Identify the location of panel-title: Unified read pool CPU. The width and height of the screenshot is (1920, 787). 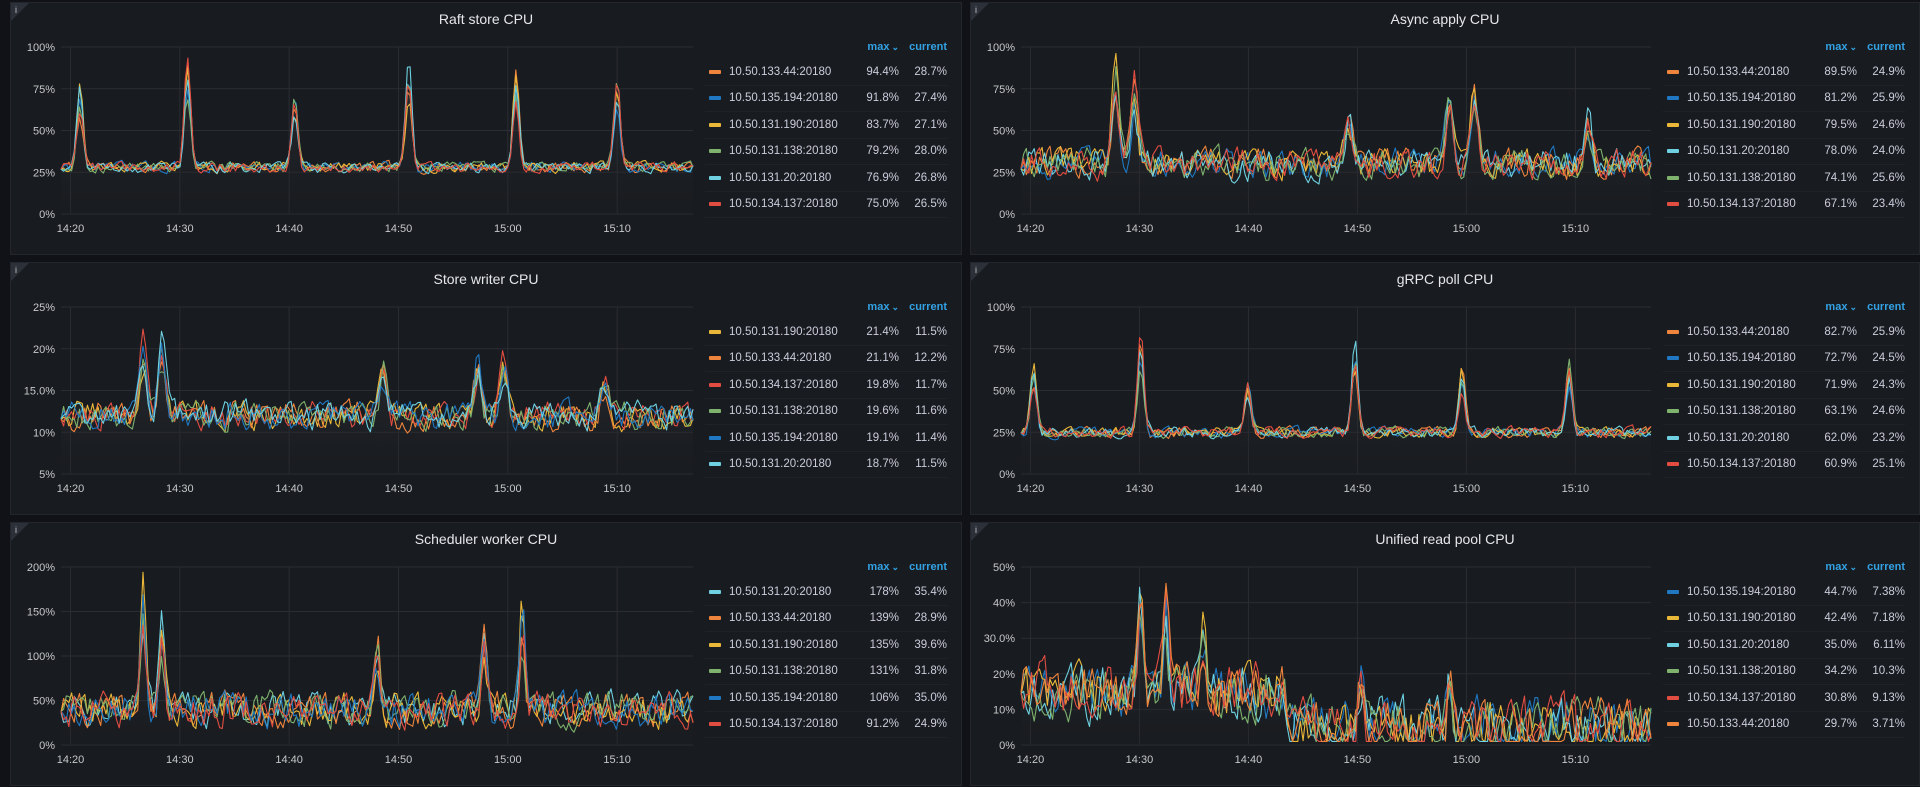
(1445, 539).